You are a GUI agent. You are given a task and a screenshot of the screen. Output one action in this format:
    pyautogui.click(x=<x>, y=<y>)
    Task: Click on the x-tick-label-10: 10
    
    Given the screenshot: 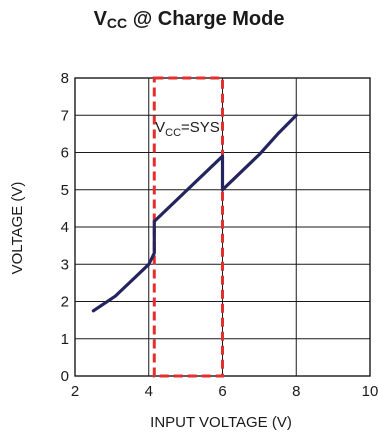 What is the action you would take?
    pyautogui.click(x=370, y=391)
    